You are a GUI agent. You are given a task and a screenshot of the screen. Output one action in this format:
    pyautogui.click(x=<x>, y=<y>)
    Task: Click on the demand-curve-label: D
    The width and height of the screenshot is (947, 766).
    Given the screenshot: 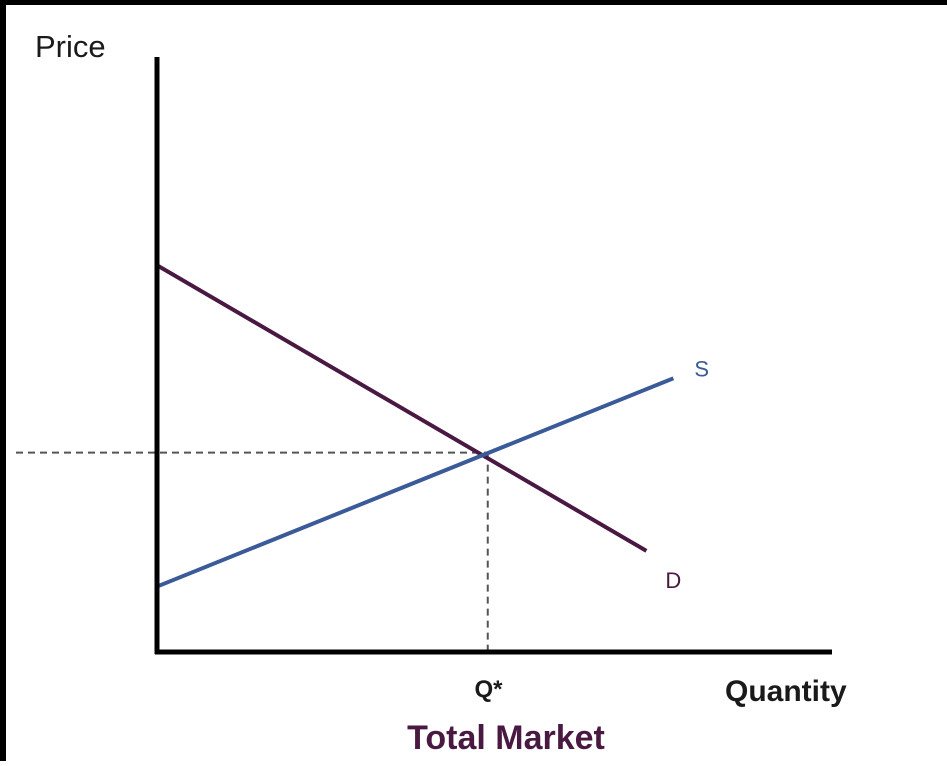 What is the action you would take?
    pyautogui.click(x=673, y=580)
    